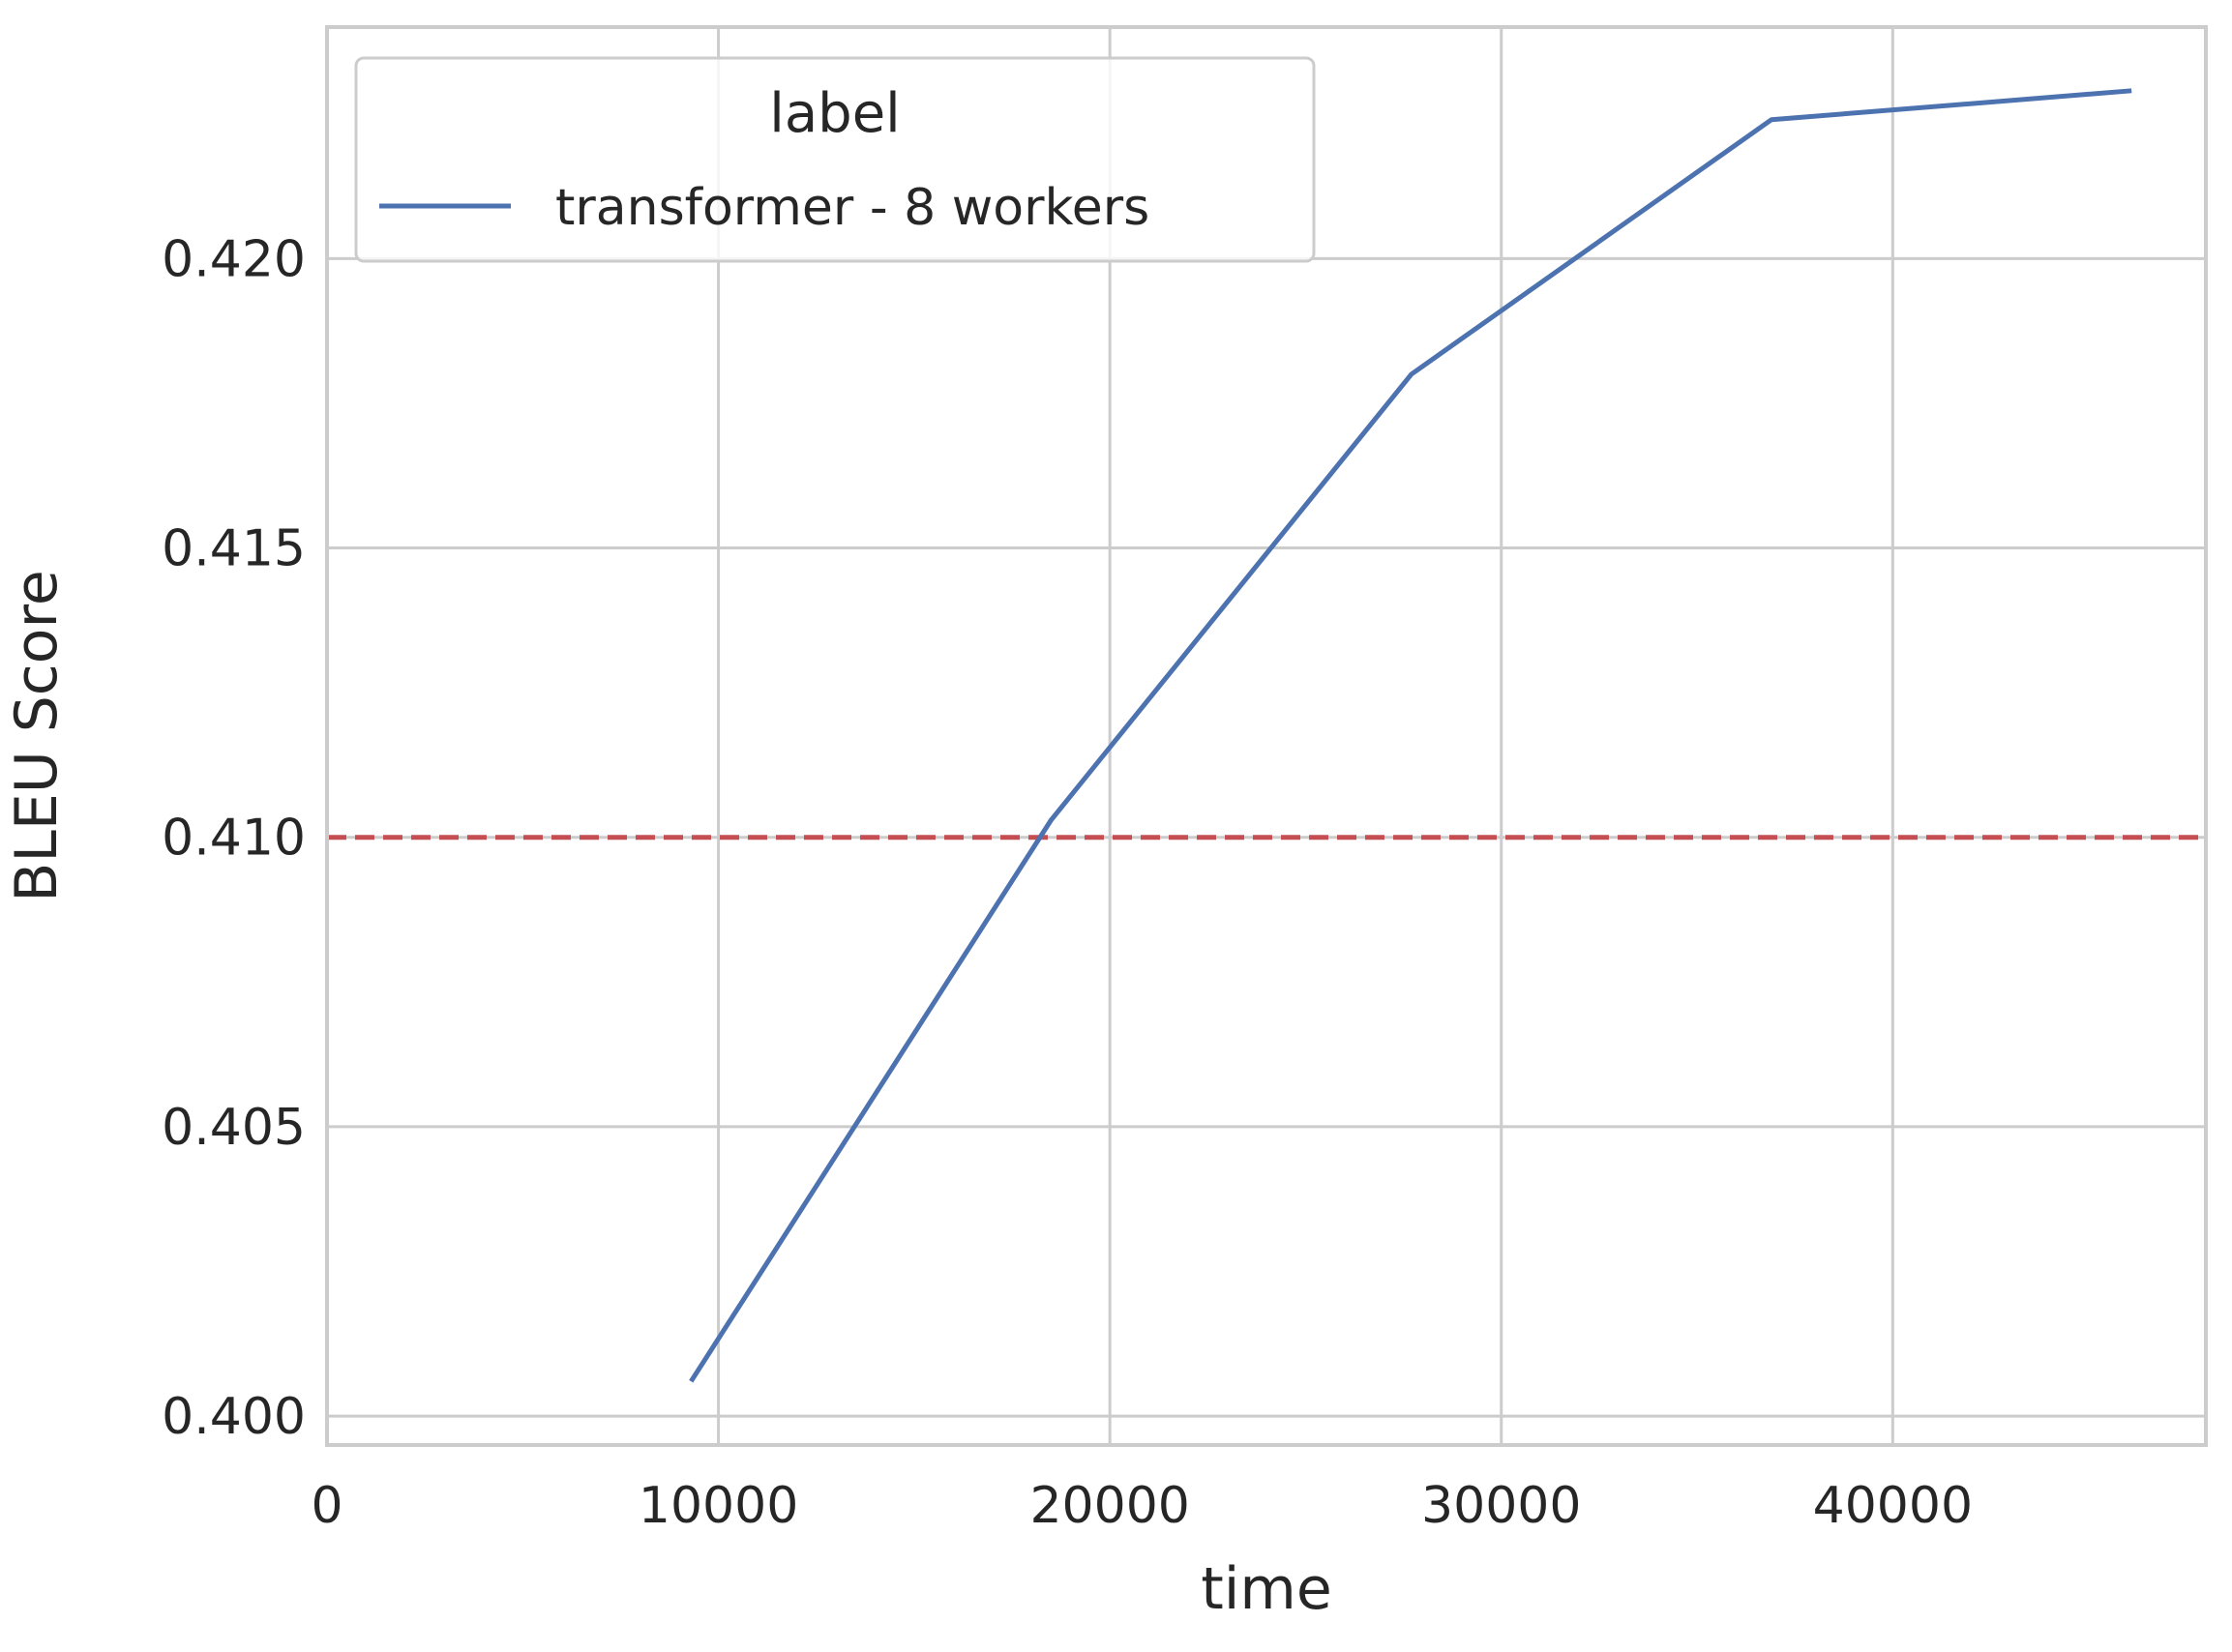 The height and width of the screenshot is (1652, 2232). What do you see at coordinates (1109, 1506) in the screenshot?
I see `x-tick-label: 20000` at bounding box center [1109, 1506].